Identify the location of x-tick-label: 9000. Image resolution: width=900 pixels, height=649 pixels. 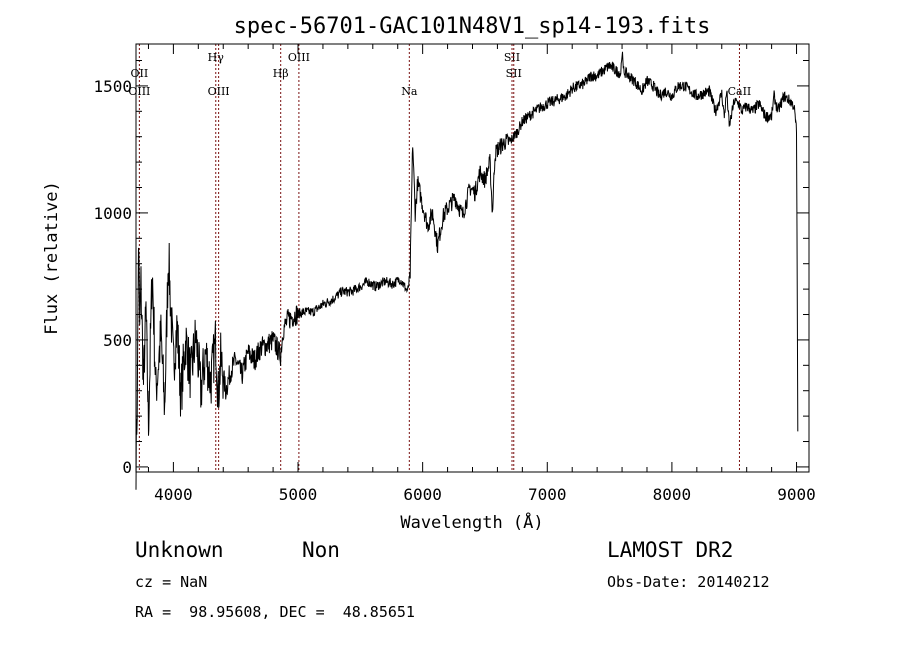
(796, 494).